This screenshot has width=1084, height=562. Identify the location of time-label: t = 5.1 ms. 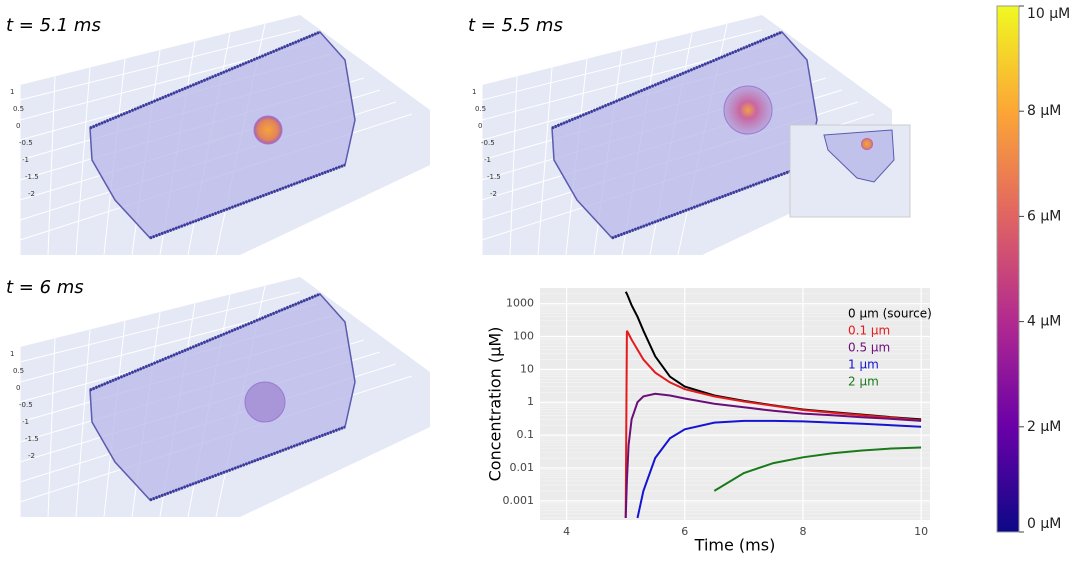
(53, 25).